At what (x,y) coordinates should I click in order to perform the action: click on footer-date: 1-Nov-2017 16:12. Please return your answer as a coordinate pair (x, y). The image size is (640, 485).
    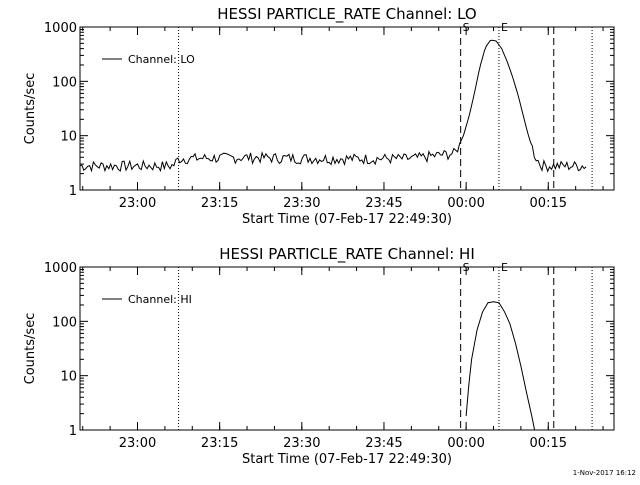
    Looking at the image, I should click on (604, 473).